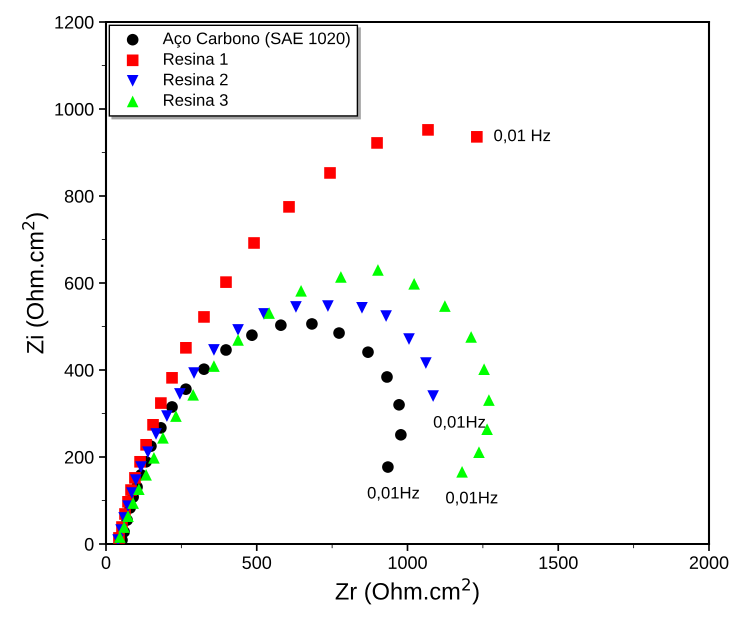  What do you see at coordinates (709, 563) in the screenshot?
I see `x-tick-label: 2000` at bounding box center [709, 563].